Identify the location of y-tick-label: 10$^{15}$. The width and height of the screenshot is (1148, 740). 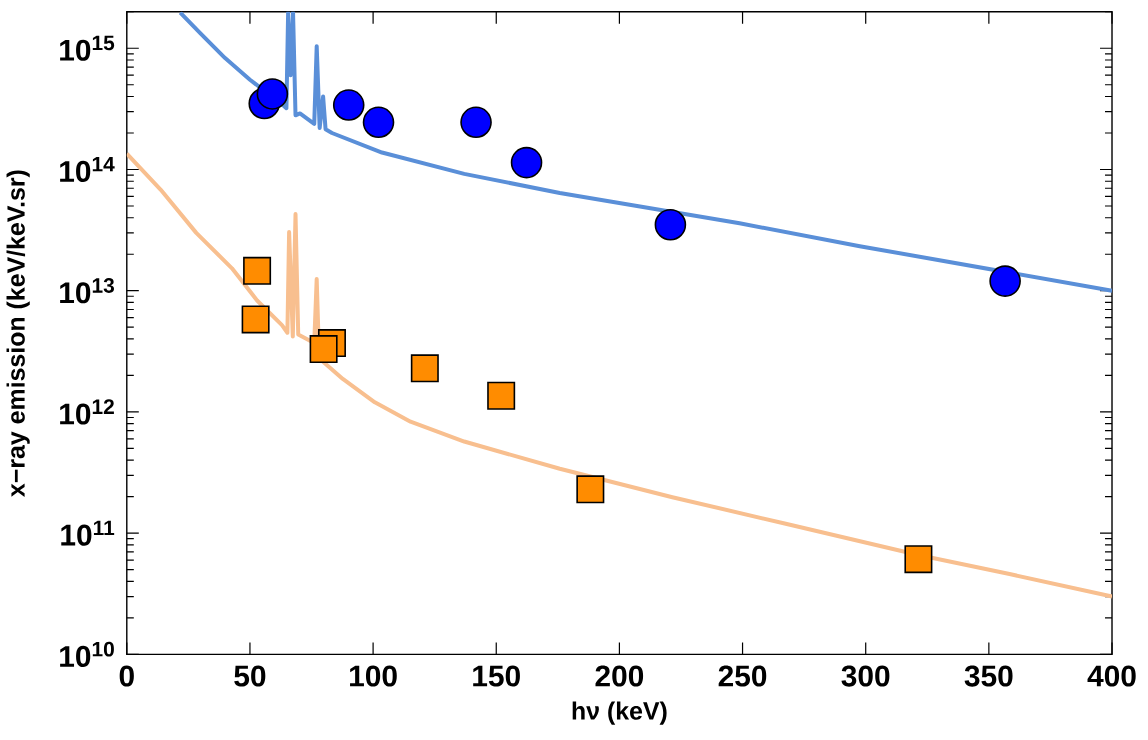
(87, 48).